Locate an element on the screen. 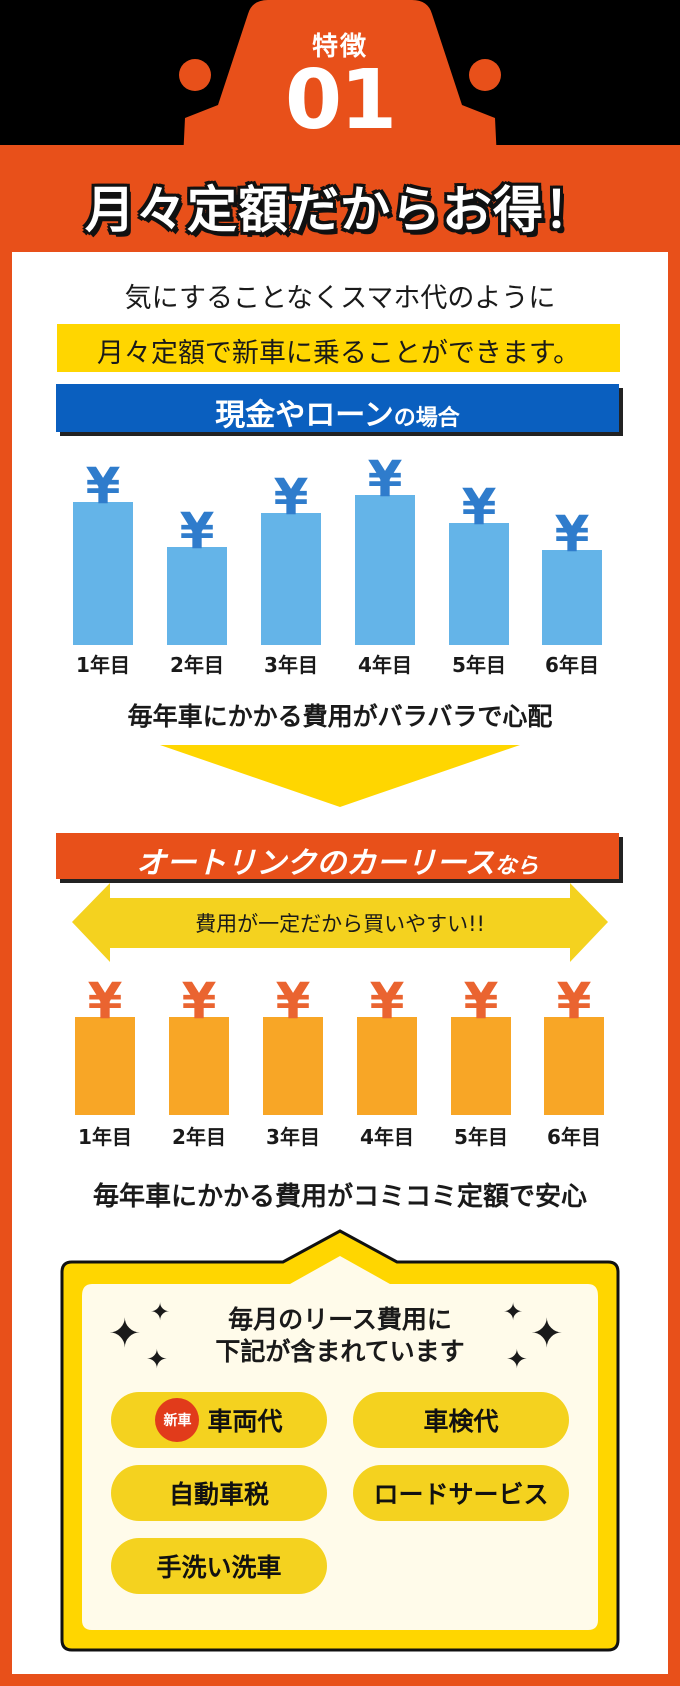  included-item-label: 車両代 is located at coordinates (245, 1421).